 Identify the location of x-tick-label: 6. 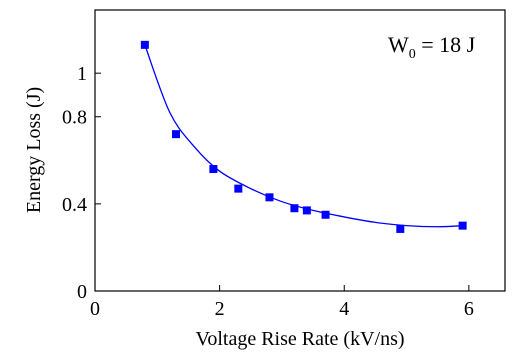
(469, 309).